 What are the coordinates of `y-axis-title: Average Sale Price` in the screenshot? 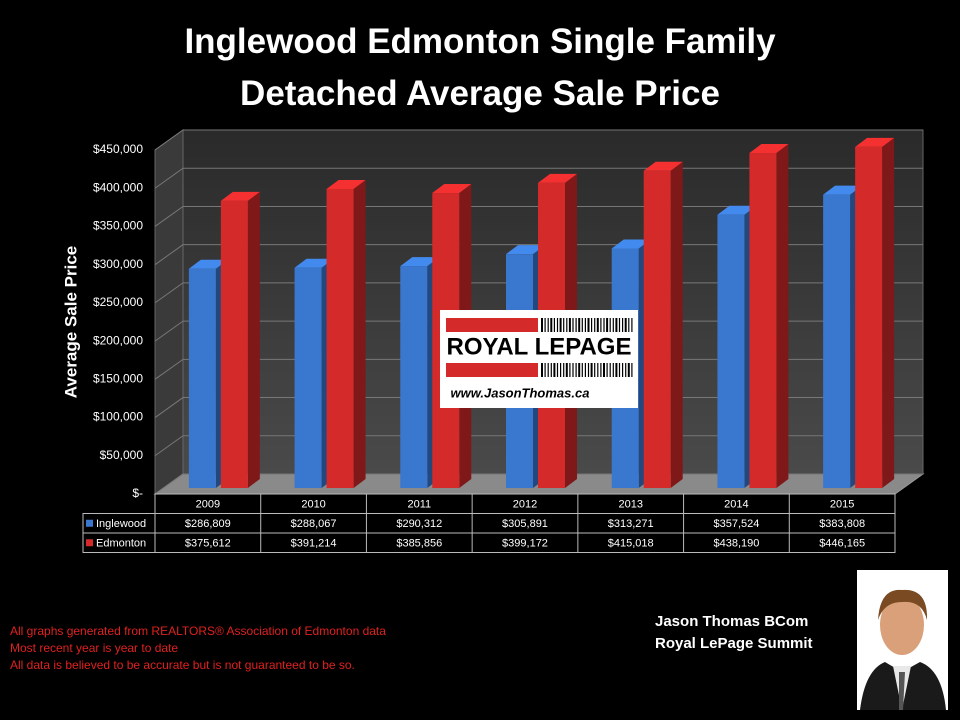 It's located at (70, 322).